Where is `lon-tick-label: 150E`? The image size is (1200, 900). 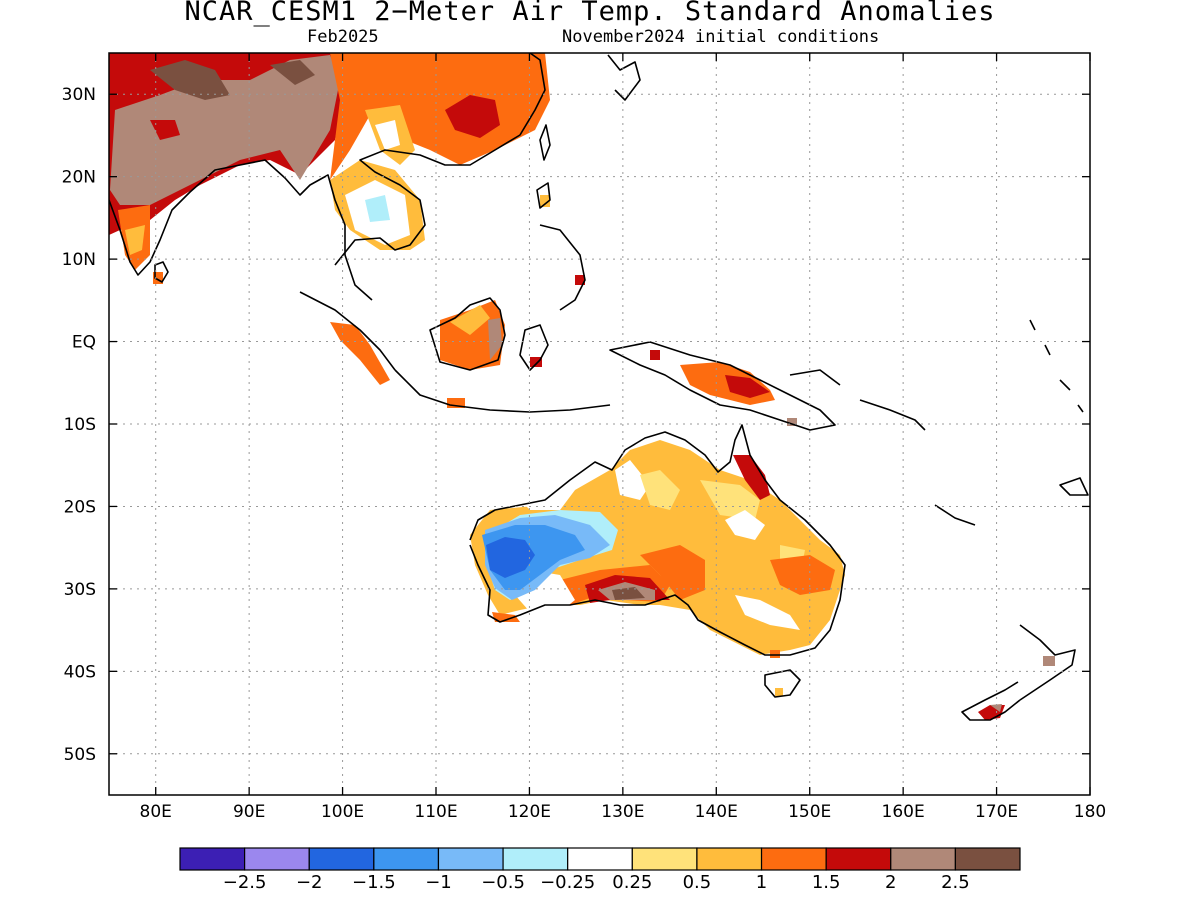
lon-tick-label: 150E is located at coordinates (809, 812).